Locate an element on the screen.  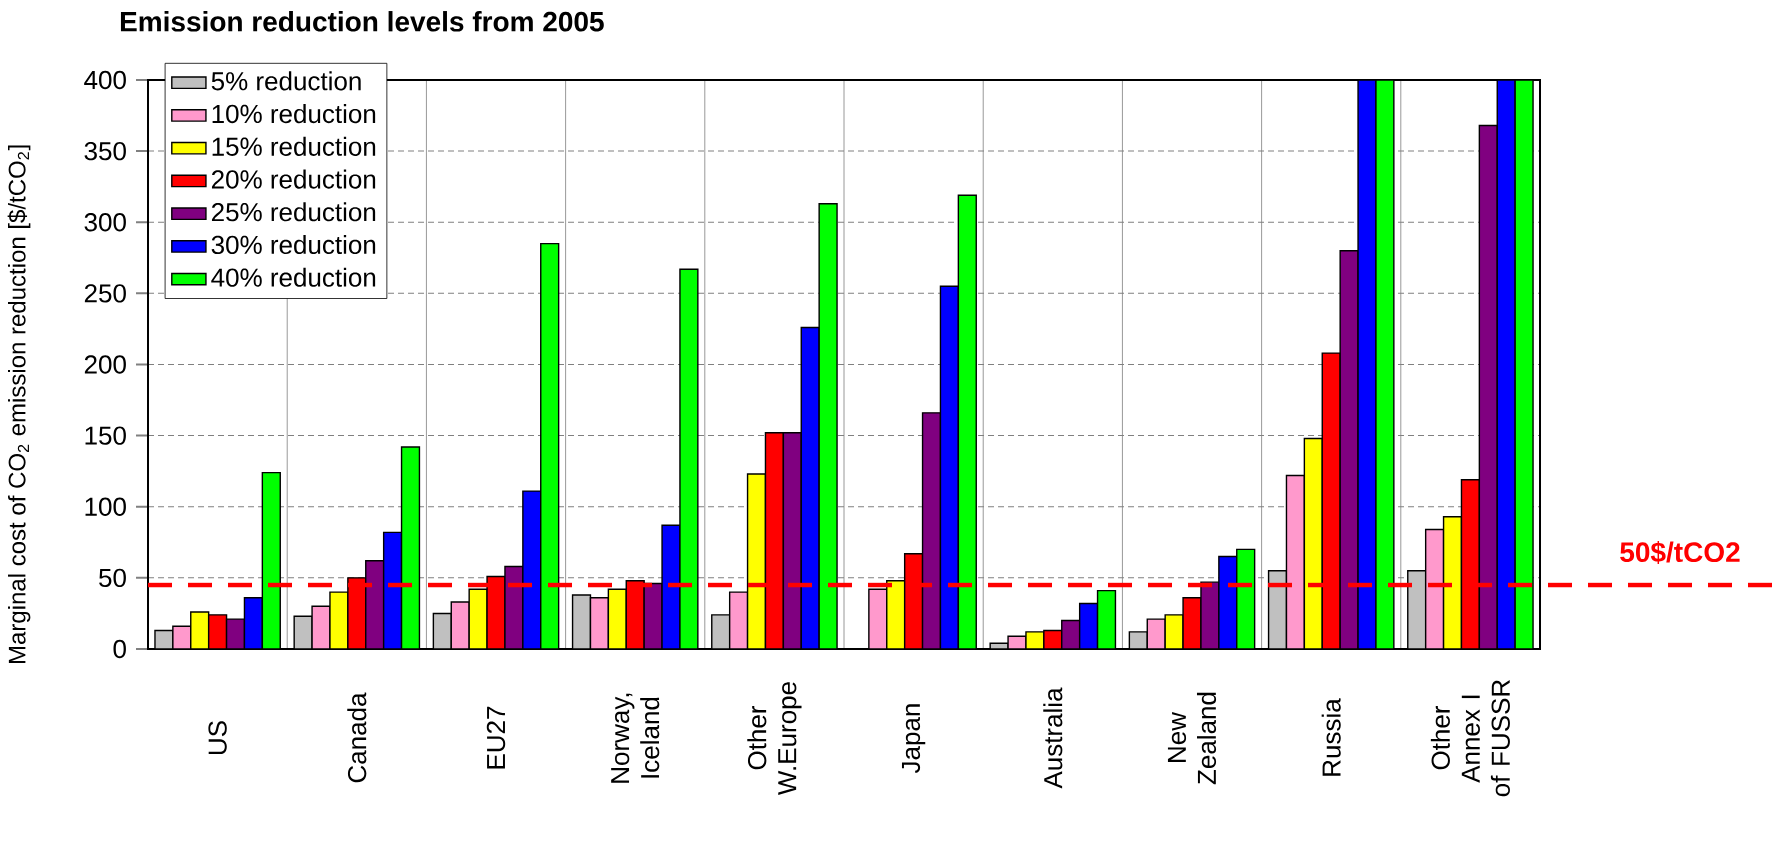
ref-line-label: 50$/tCO2 is located at coordinates (1680, 552).